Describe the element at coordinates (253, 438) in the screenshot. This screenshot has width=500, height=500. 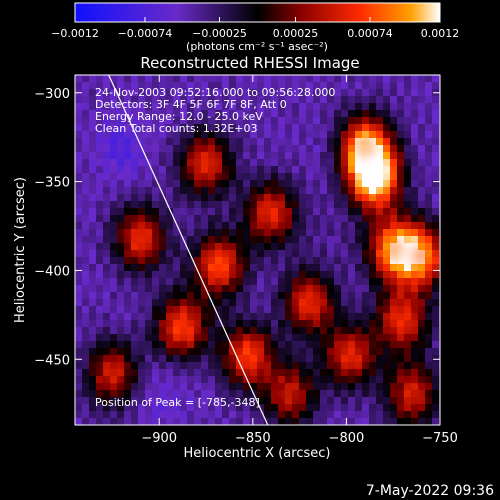
I see `x-tick-label: −850` at that location.